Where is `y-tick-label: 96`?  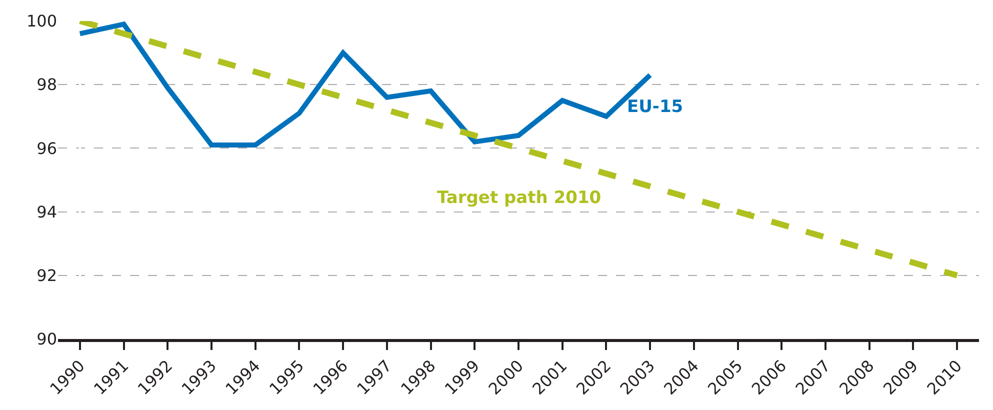
y-tick-label: 96 is located at coordinates (46, 148).